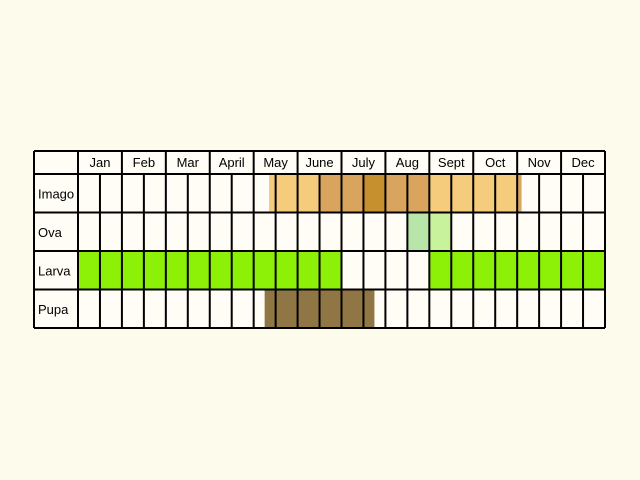 Image resolution: width=640 pixels, height=480 pixels. I want to click on month-label: Sept, so click(451, 162).